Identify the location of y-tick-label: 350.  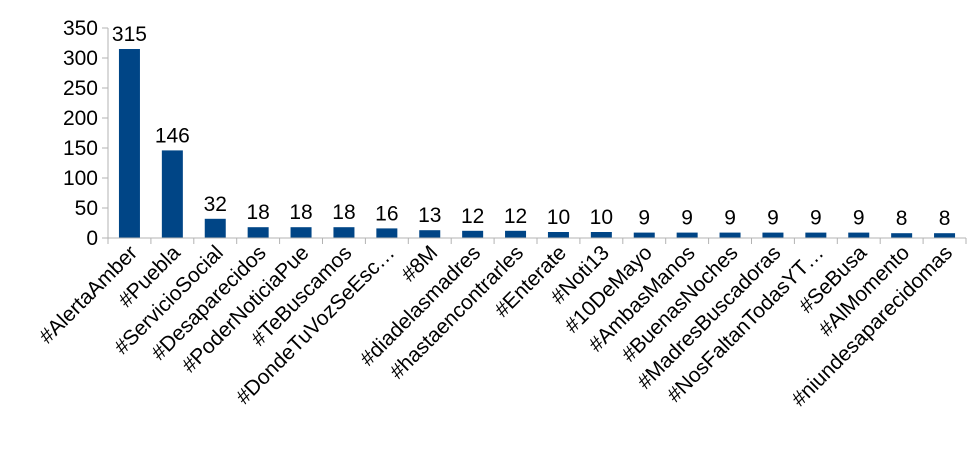
(80, 28).